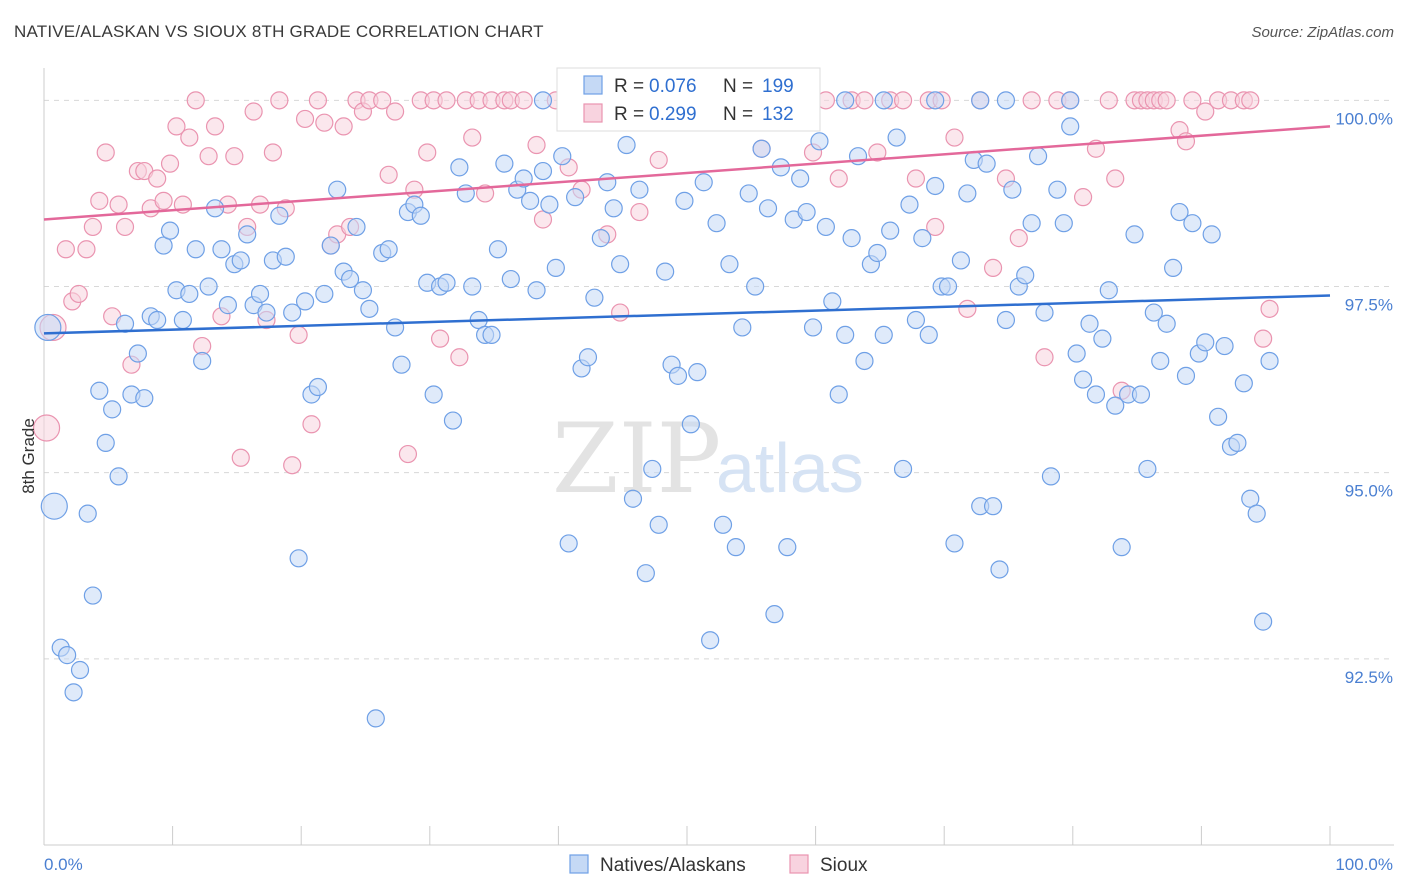 This screenshot has height=892, width=1406. What do you see at coordinates (1364, 397) in the screenshot?
I see `y-tick-labels: 92.5% 95.0% 97.5% 100.0%` at bounding box center [1364, 397].